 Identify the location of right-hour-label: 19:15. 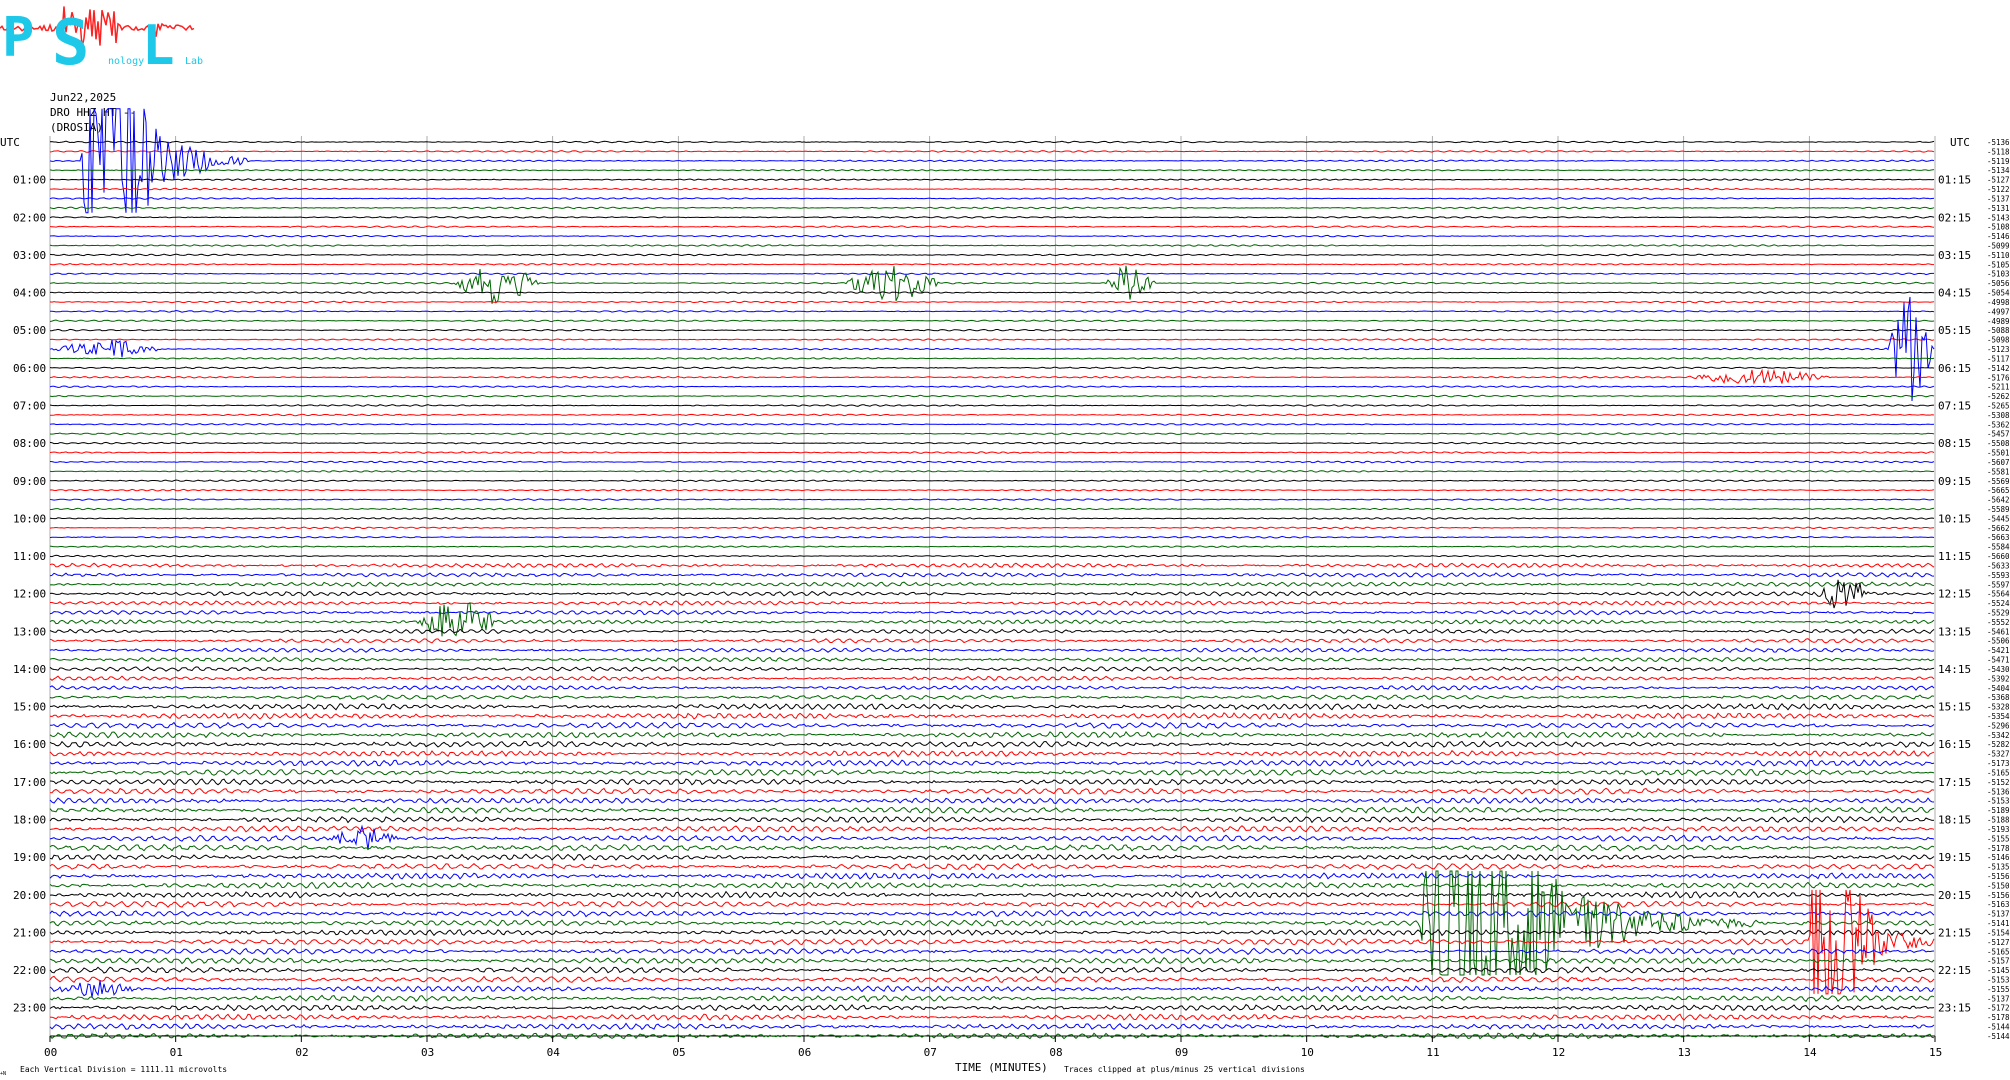
(1954, 857).